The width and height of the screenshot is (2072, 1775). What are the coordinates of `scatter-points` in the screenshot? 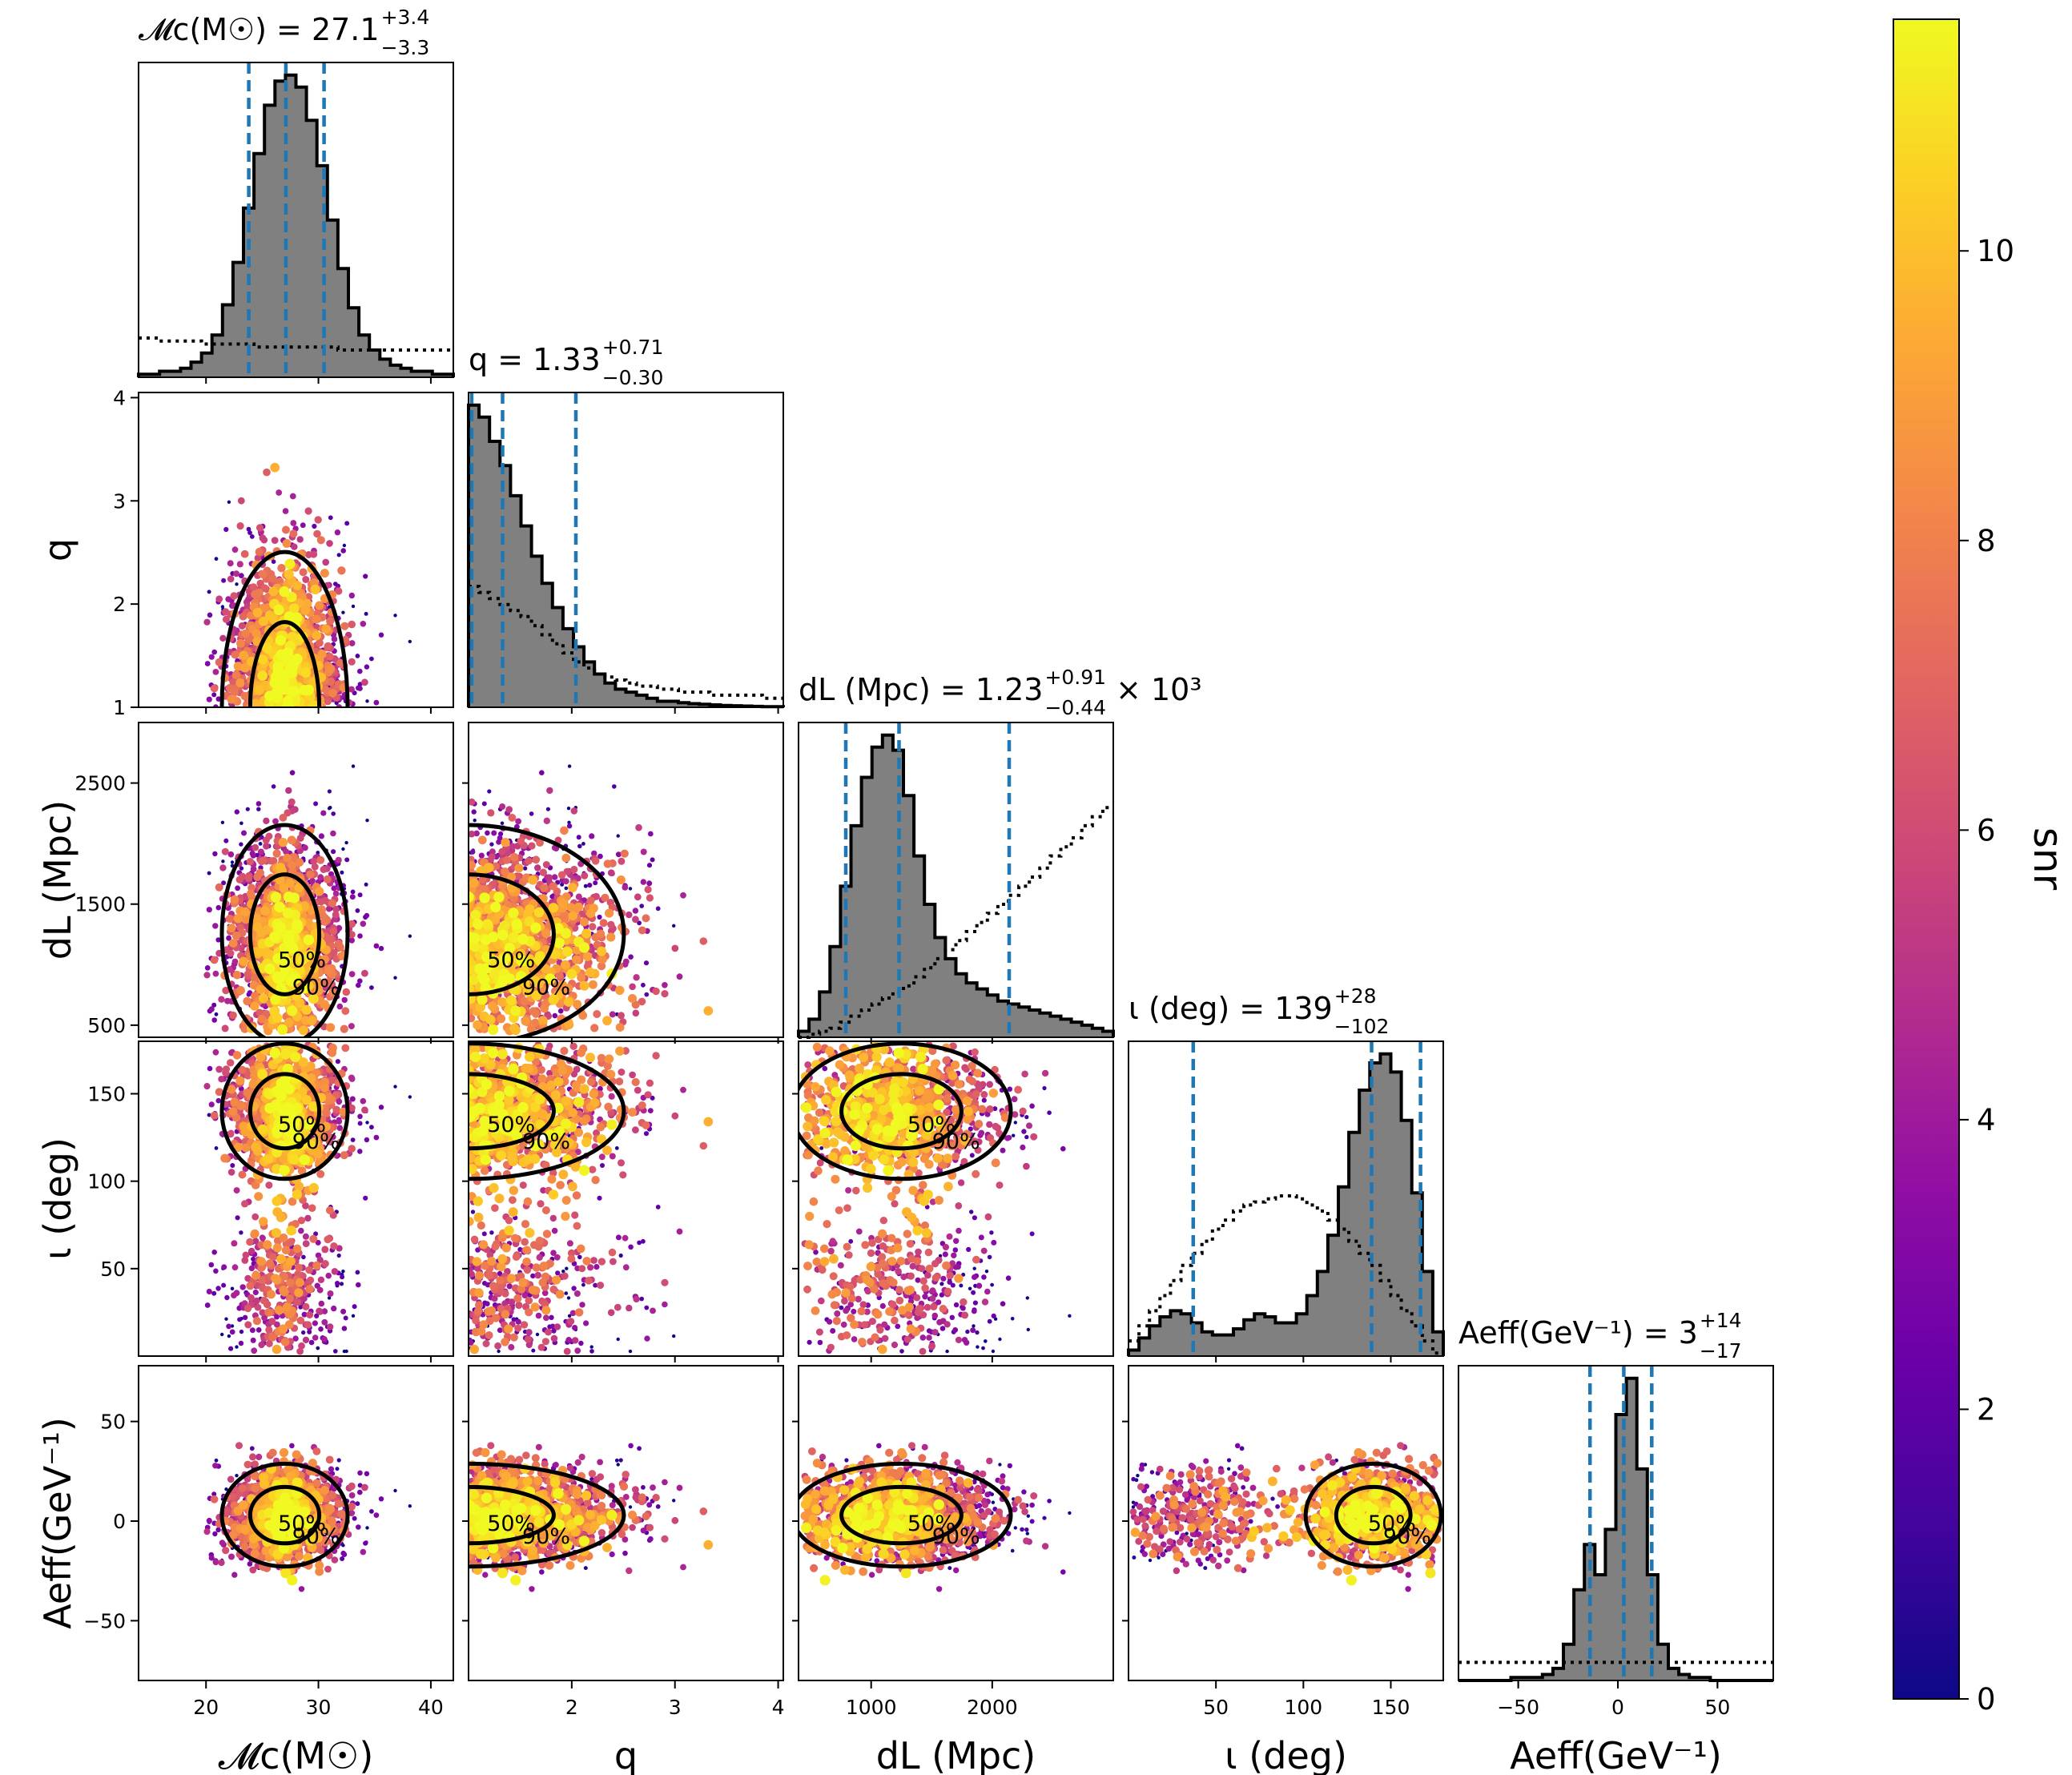 It's located at (307, 584).